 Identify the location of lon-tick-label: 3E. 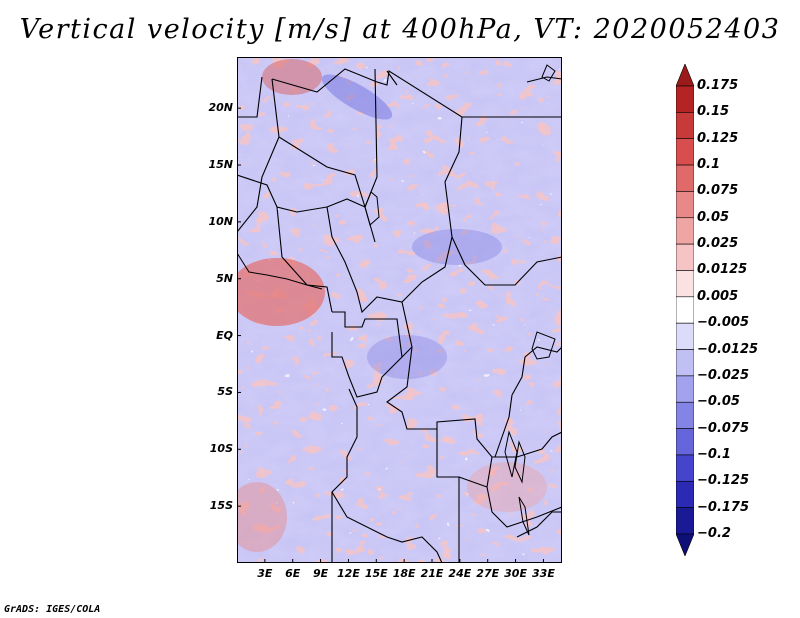
(265, 573).